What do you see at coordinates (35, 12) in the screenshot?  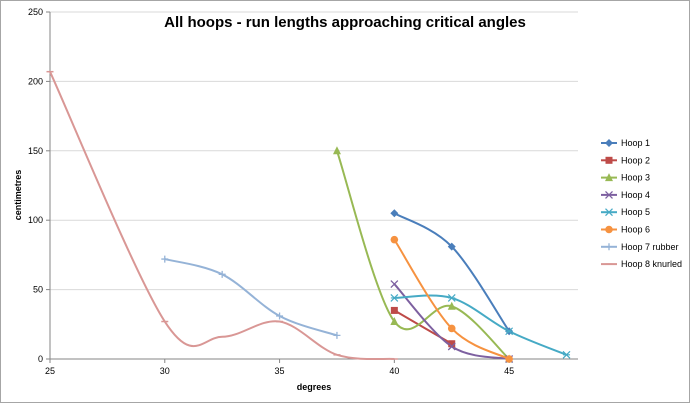 I see `y-tick-label: 250` at bounding box center [35, 12].